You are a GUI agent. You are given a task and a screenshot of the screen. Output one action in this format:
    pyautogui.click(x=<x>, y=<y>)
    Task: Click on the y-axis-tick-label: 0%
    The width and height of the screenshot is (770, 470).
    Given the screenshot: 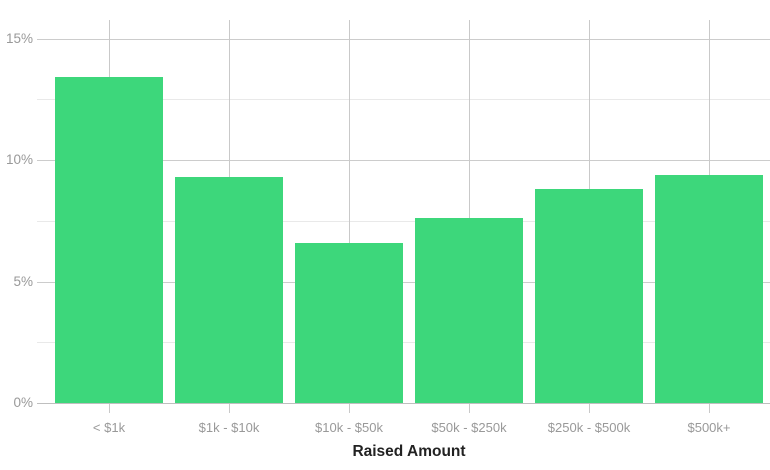 What is the action you would take?
    pyautogui.click(x=23, y=402)
    